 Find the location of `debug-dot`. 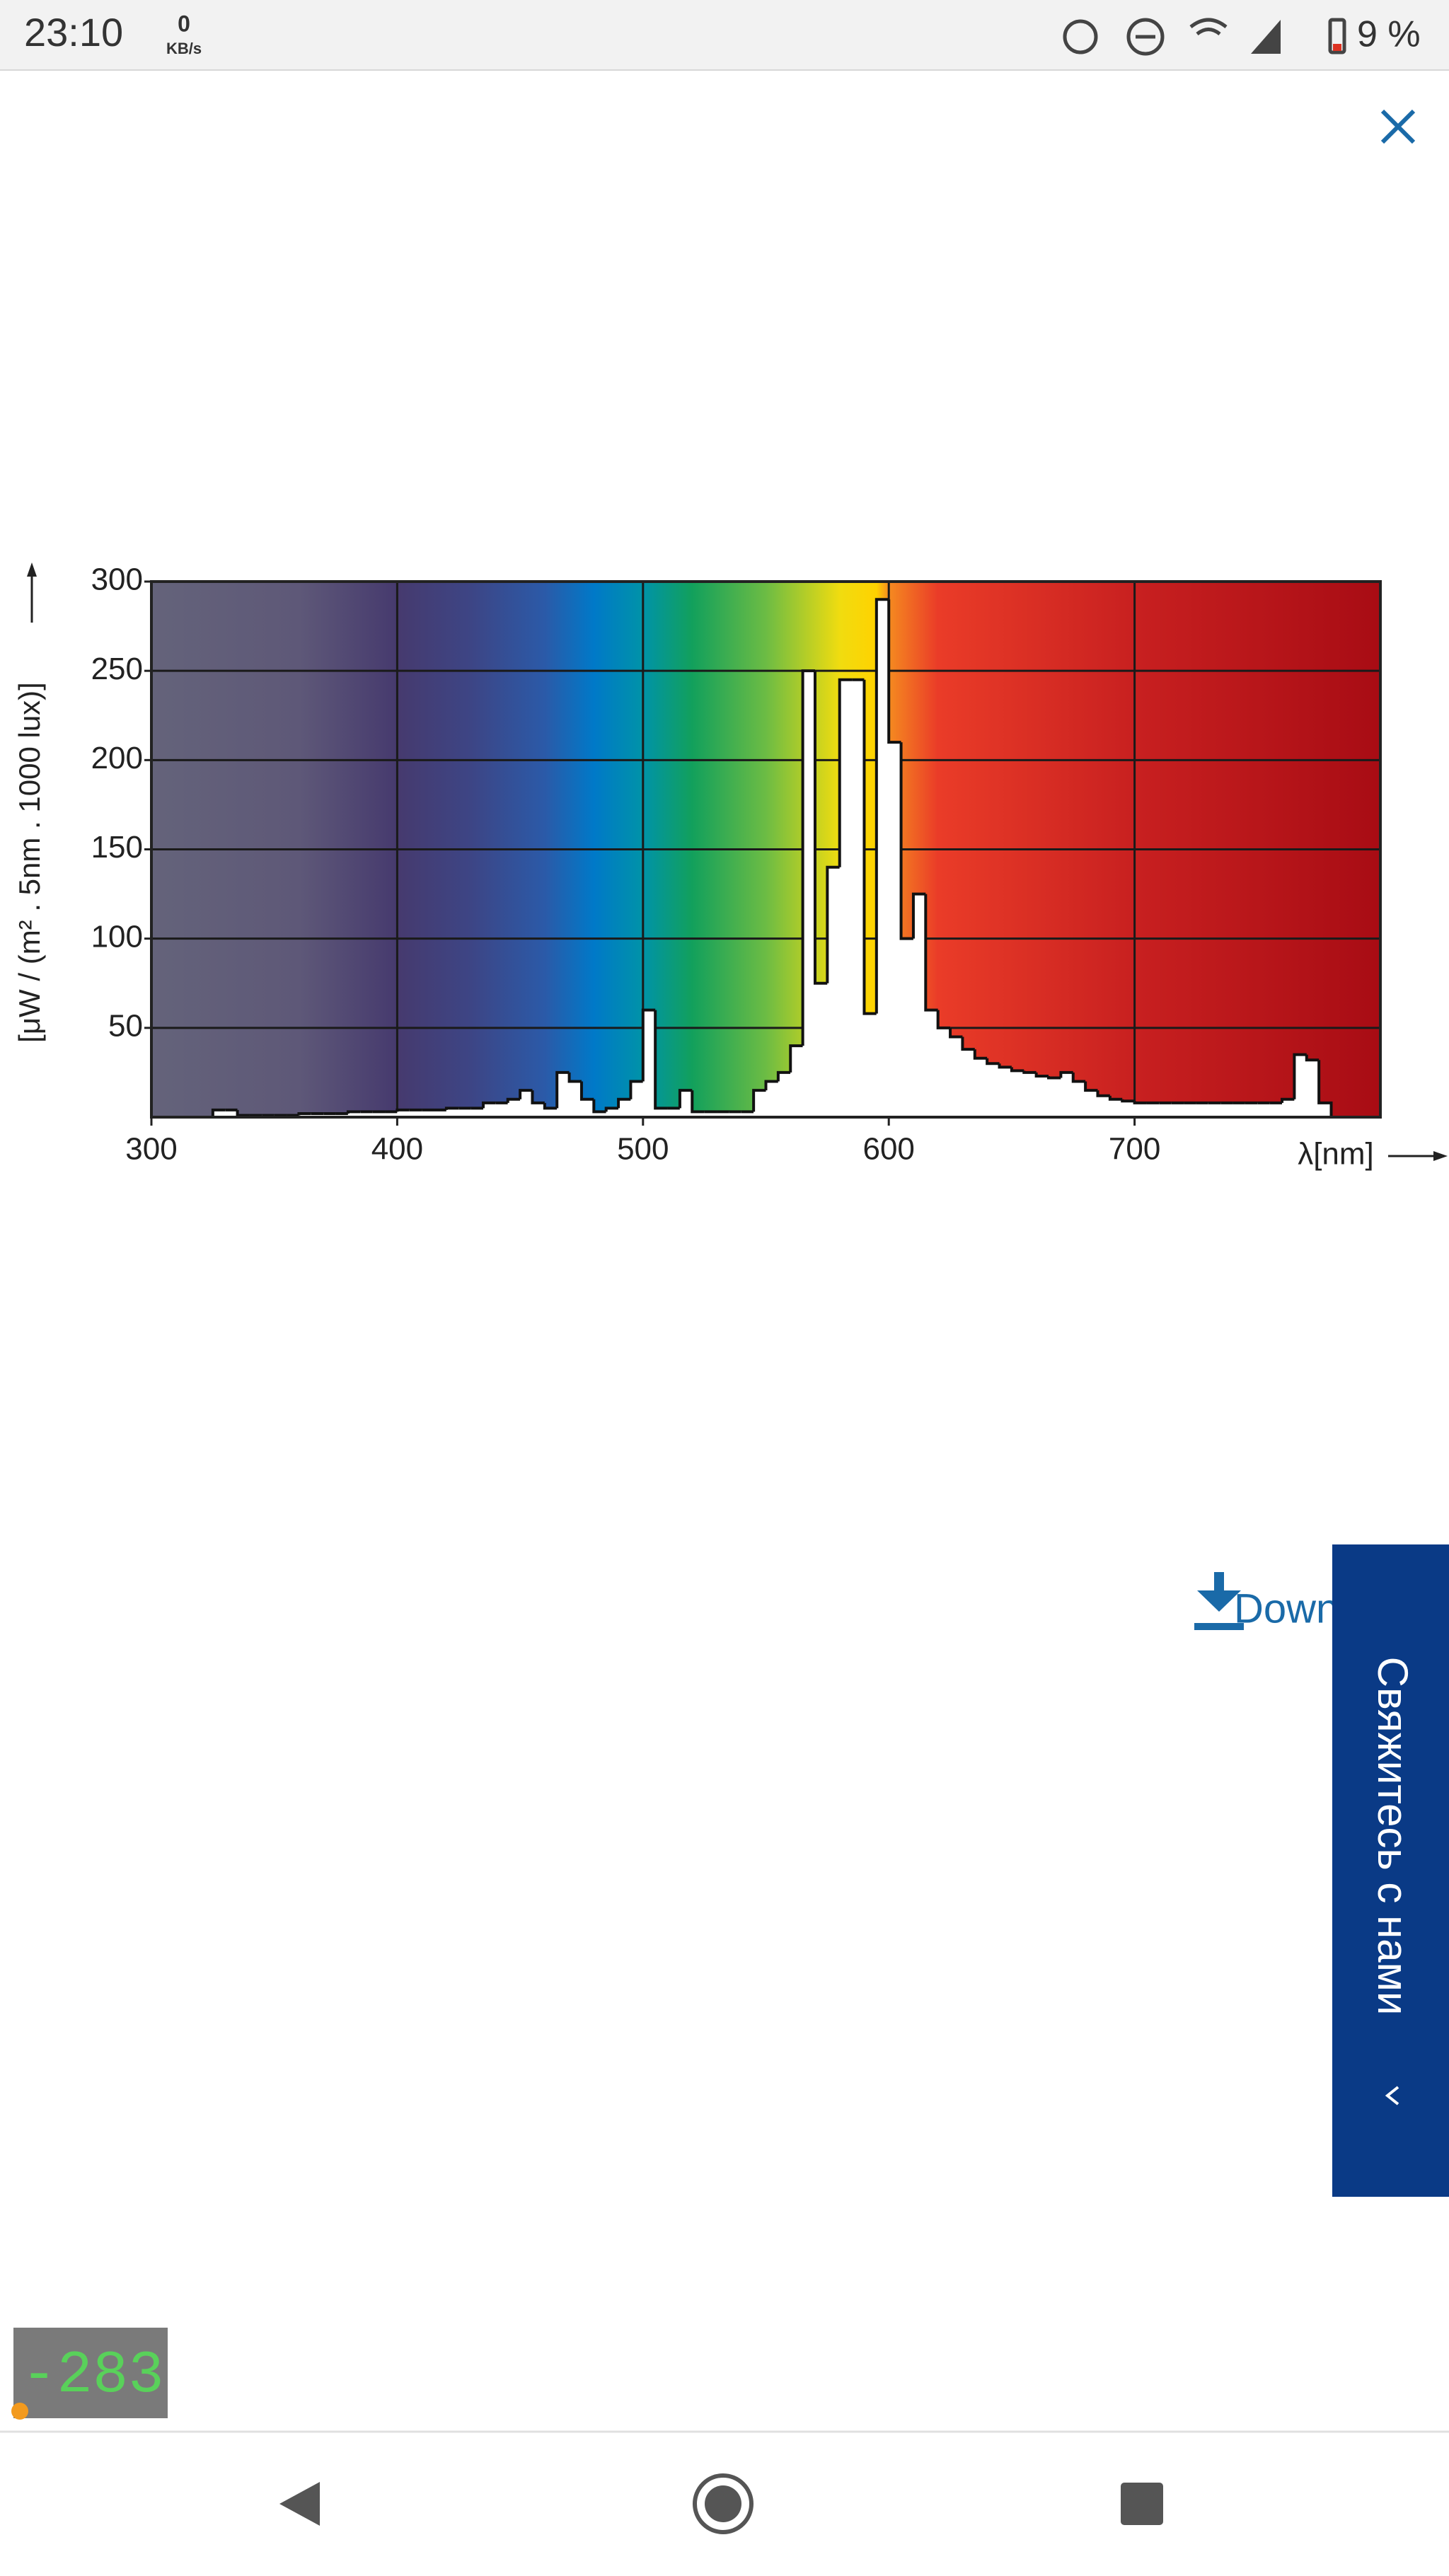

debug-dot is located at coordinates (19, 2411).